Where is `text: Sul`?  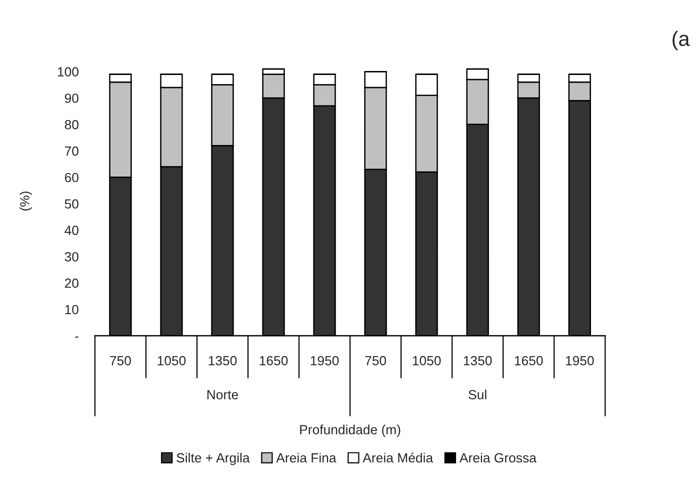
text: Sul is located at coordinates (477, 395).